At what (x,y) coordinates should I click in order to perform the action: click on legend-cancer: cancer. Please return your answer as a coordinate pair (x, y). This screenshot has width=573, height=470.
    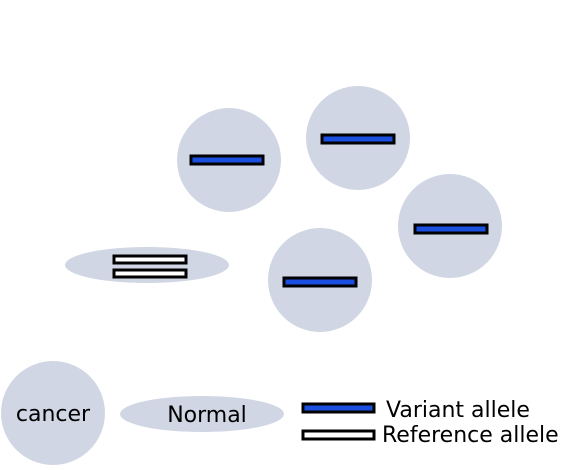
    Looking at the image, I should click on (53, 413).